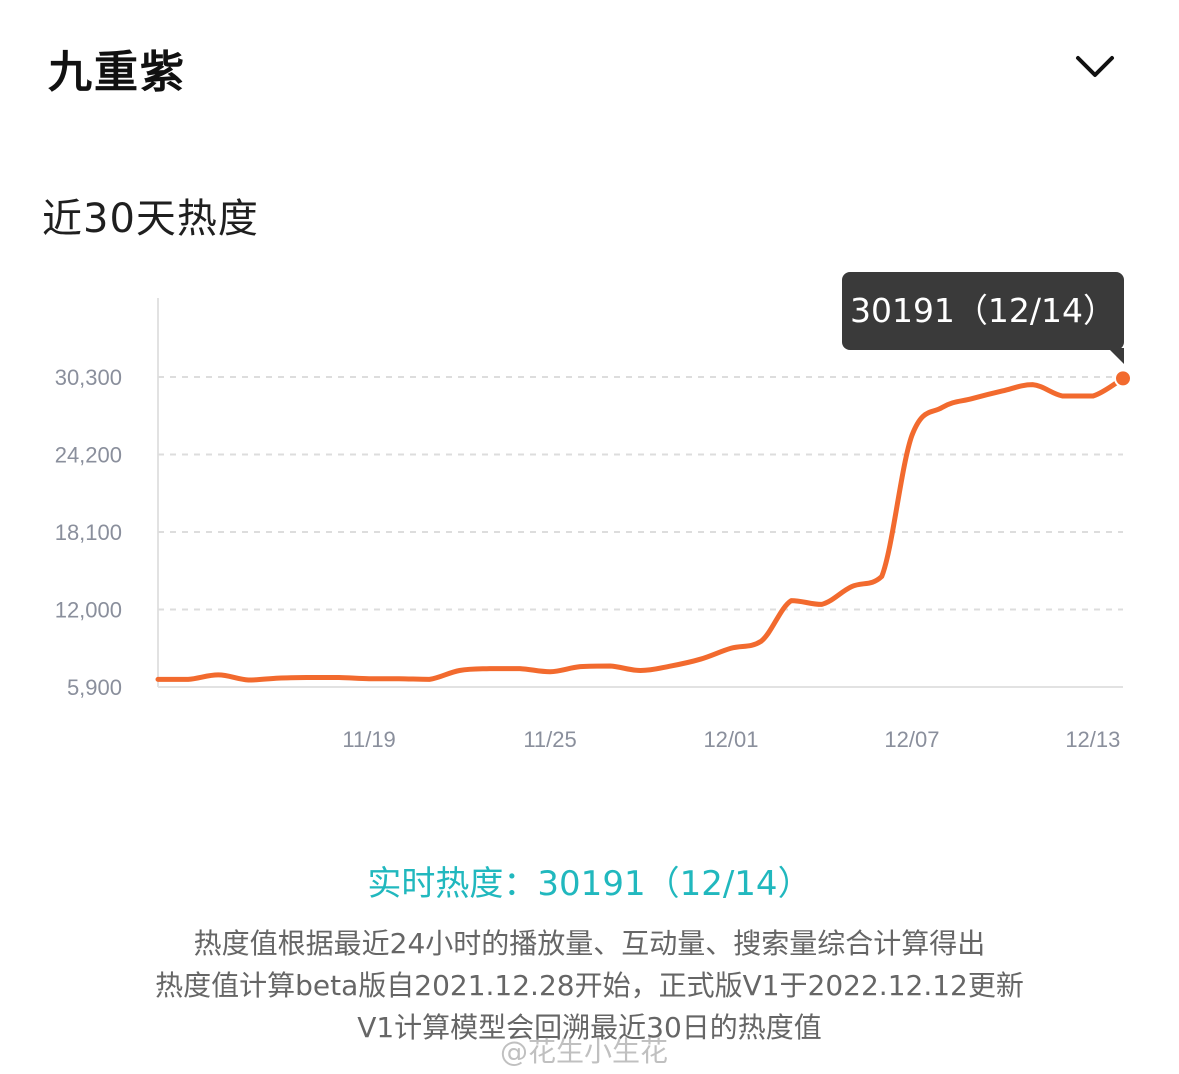 The image size is (1179, 1074). Describe the element at coordinates (911, 739) in the screenshot. I see `x-tick-label: 12/07` at that location.